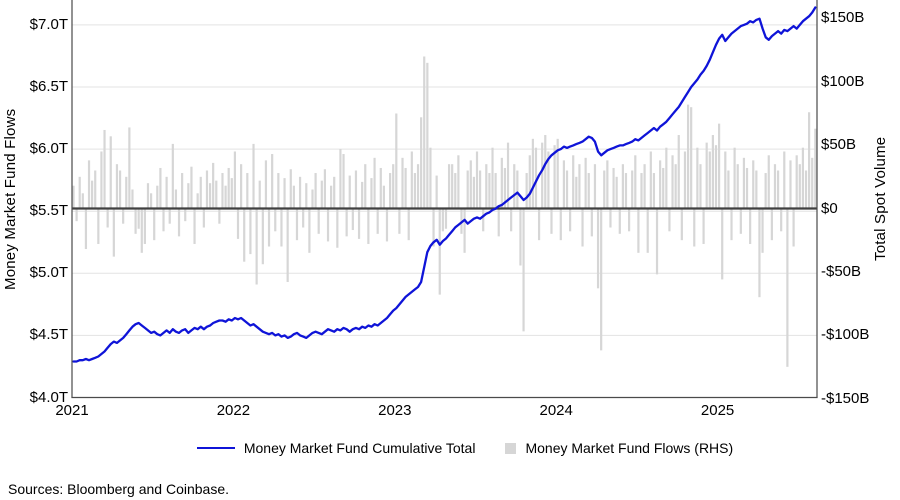  I want to click on x-axis-tick-label: 2025, so click(717, 410).